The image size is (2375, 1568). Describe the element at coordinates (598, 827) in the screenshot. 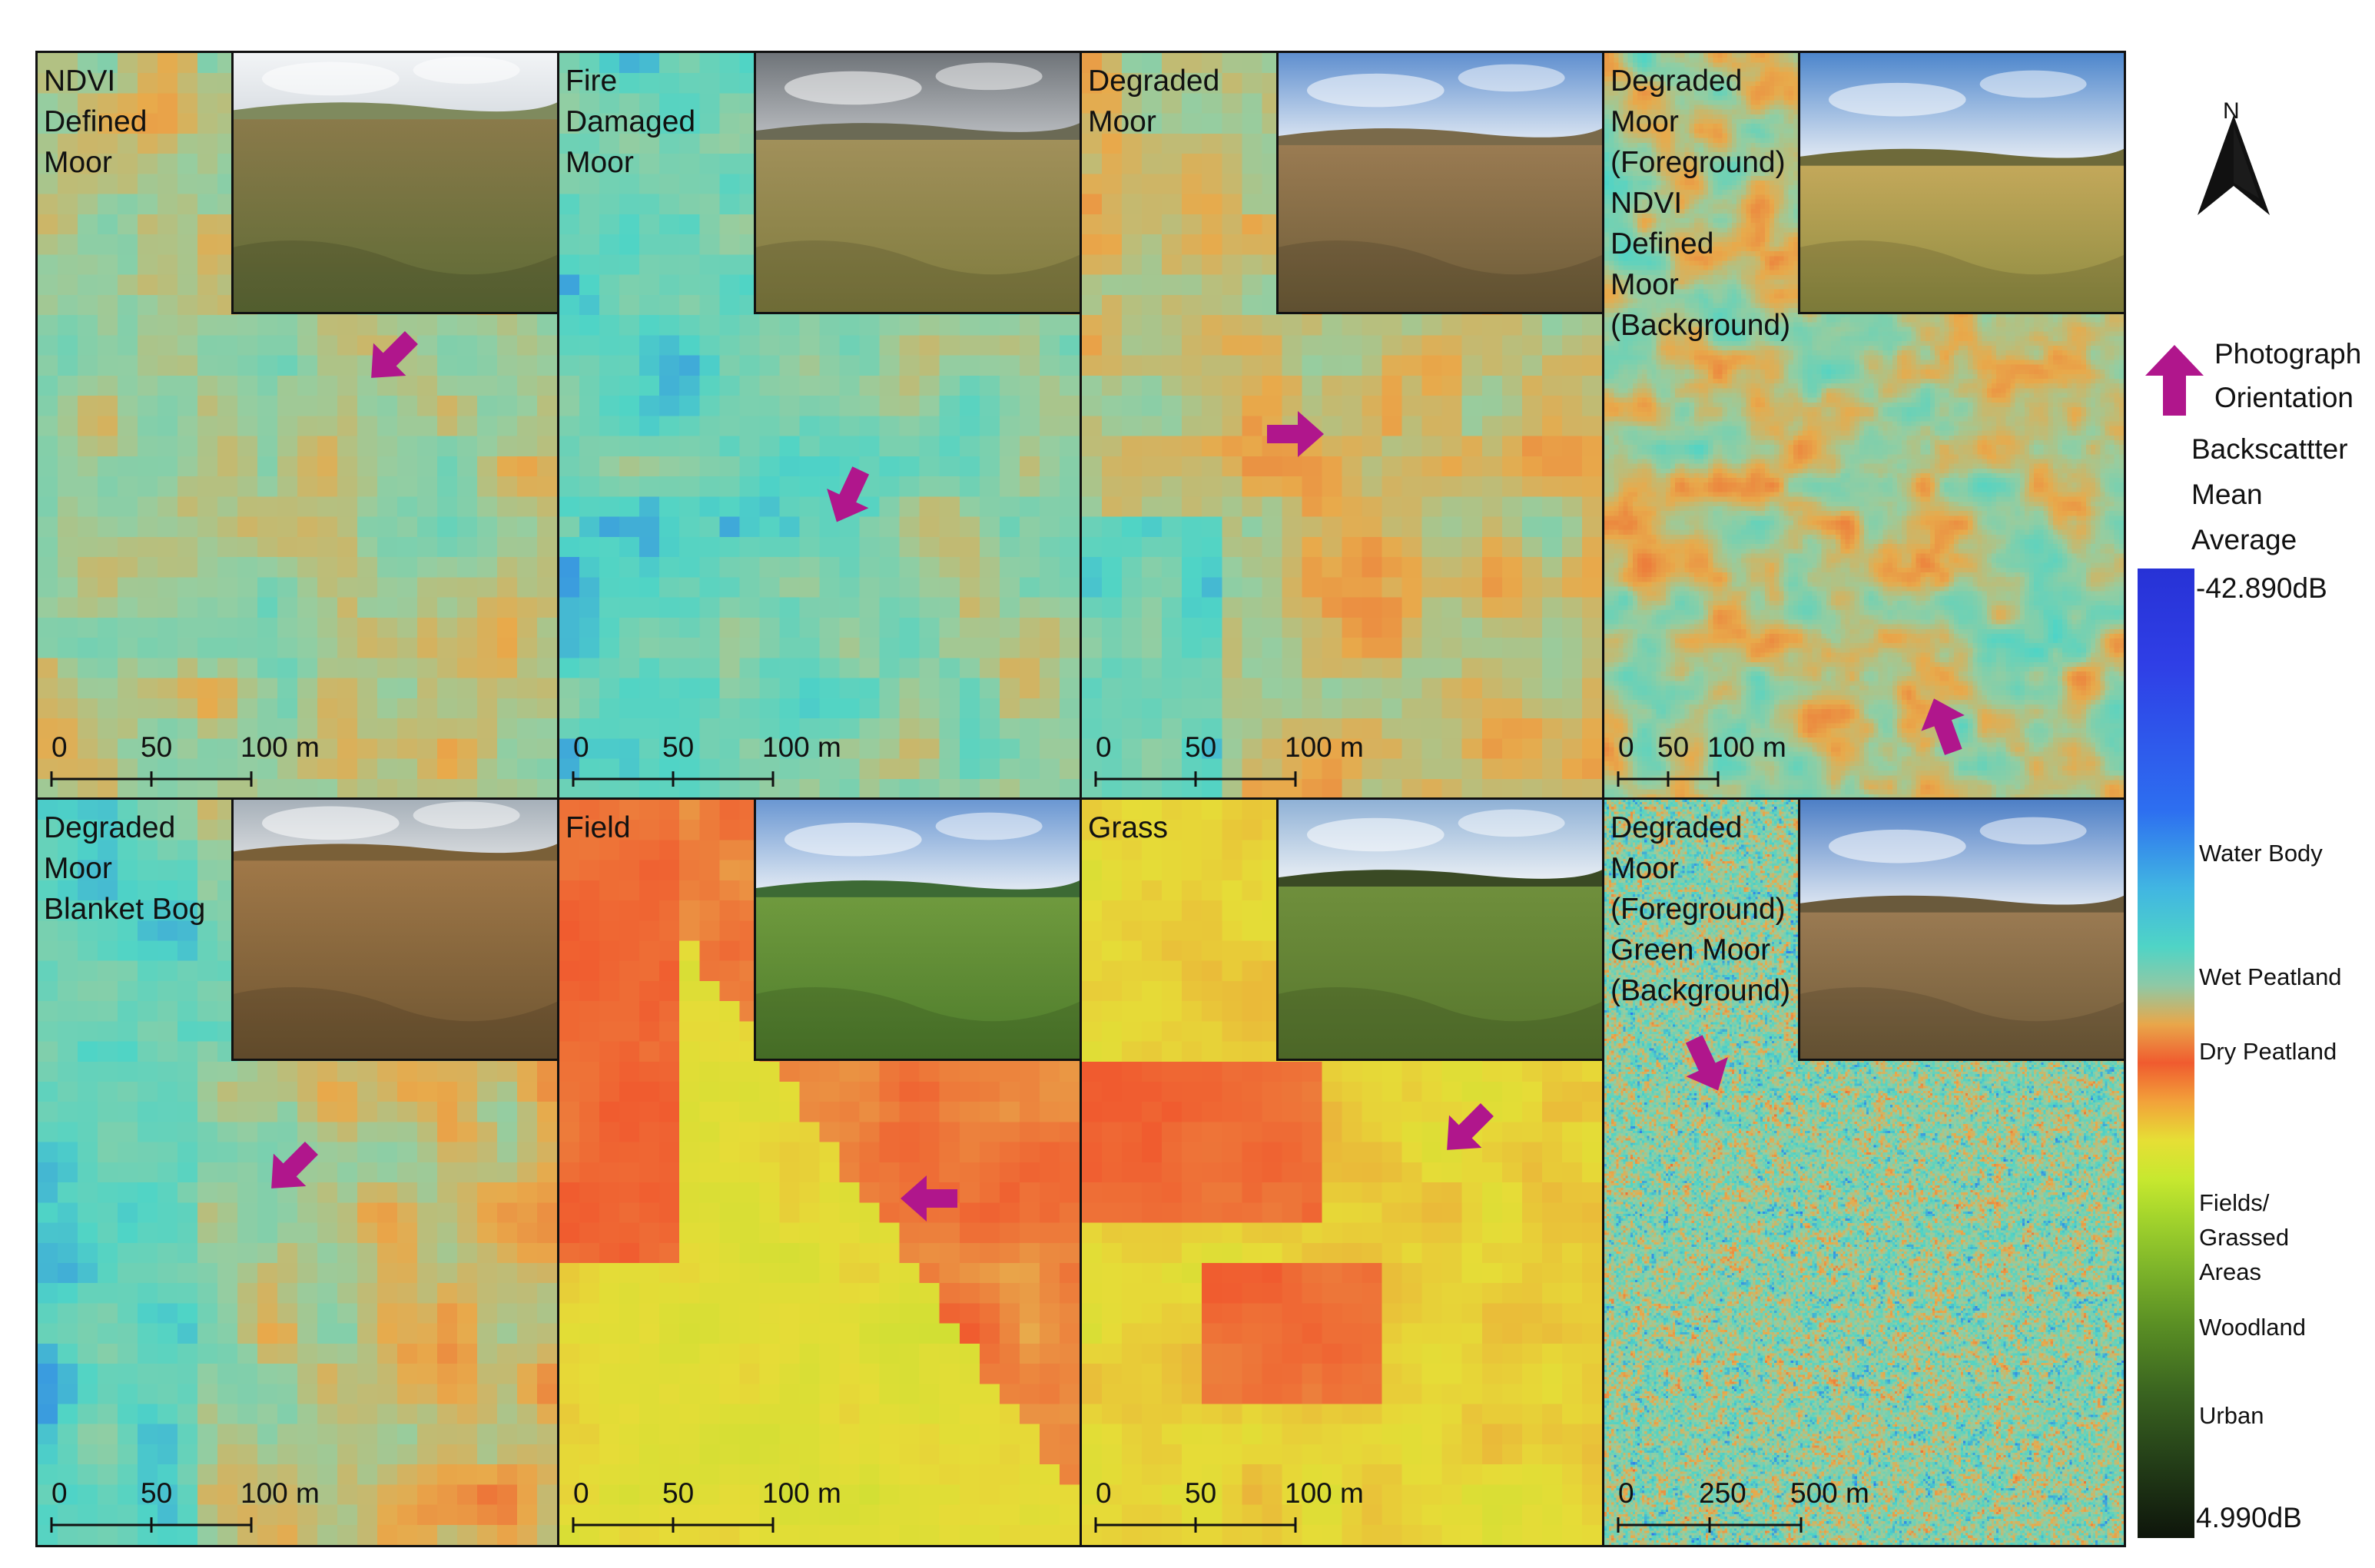

I see `panel-label: Field` at that location.